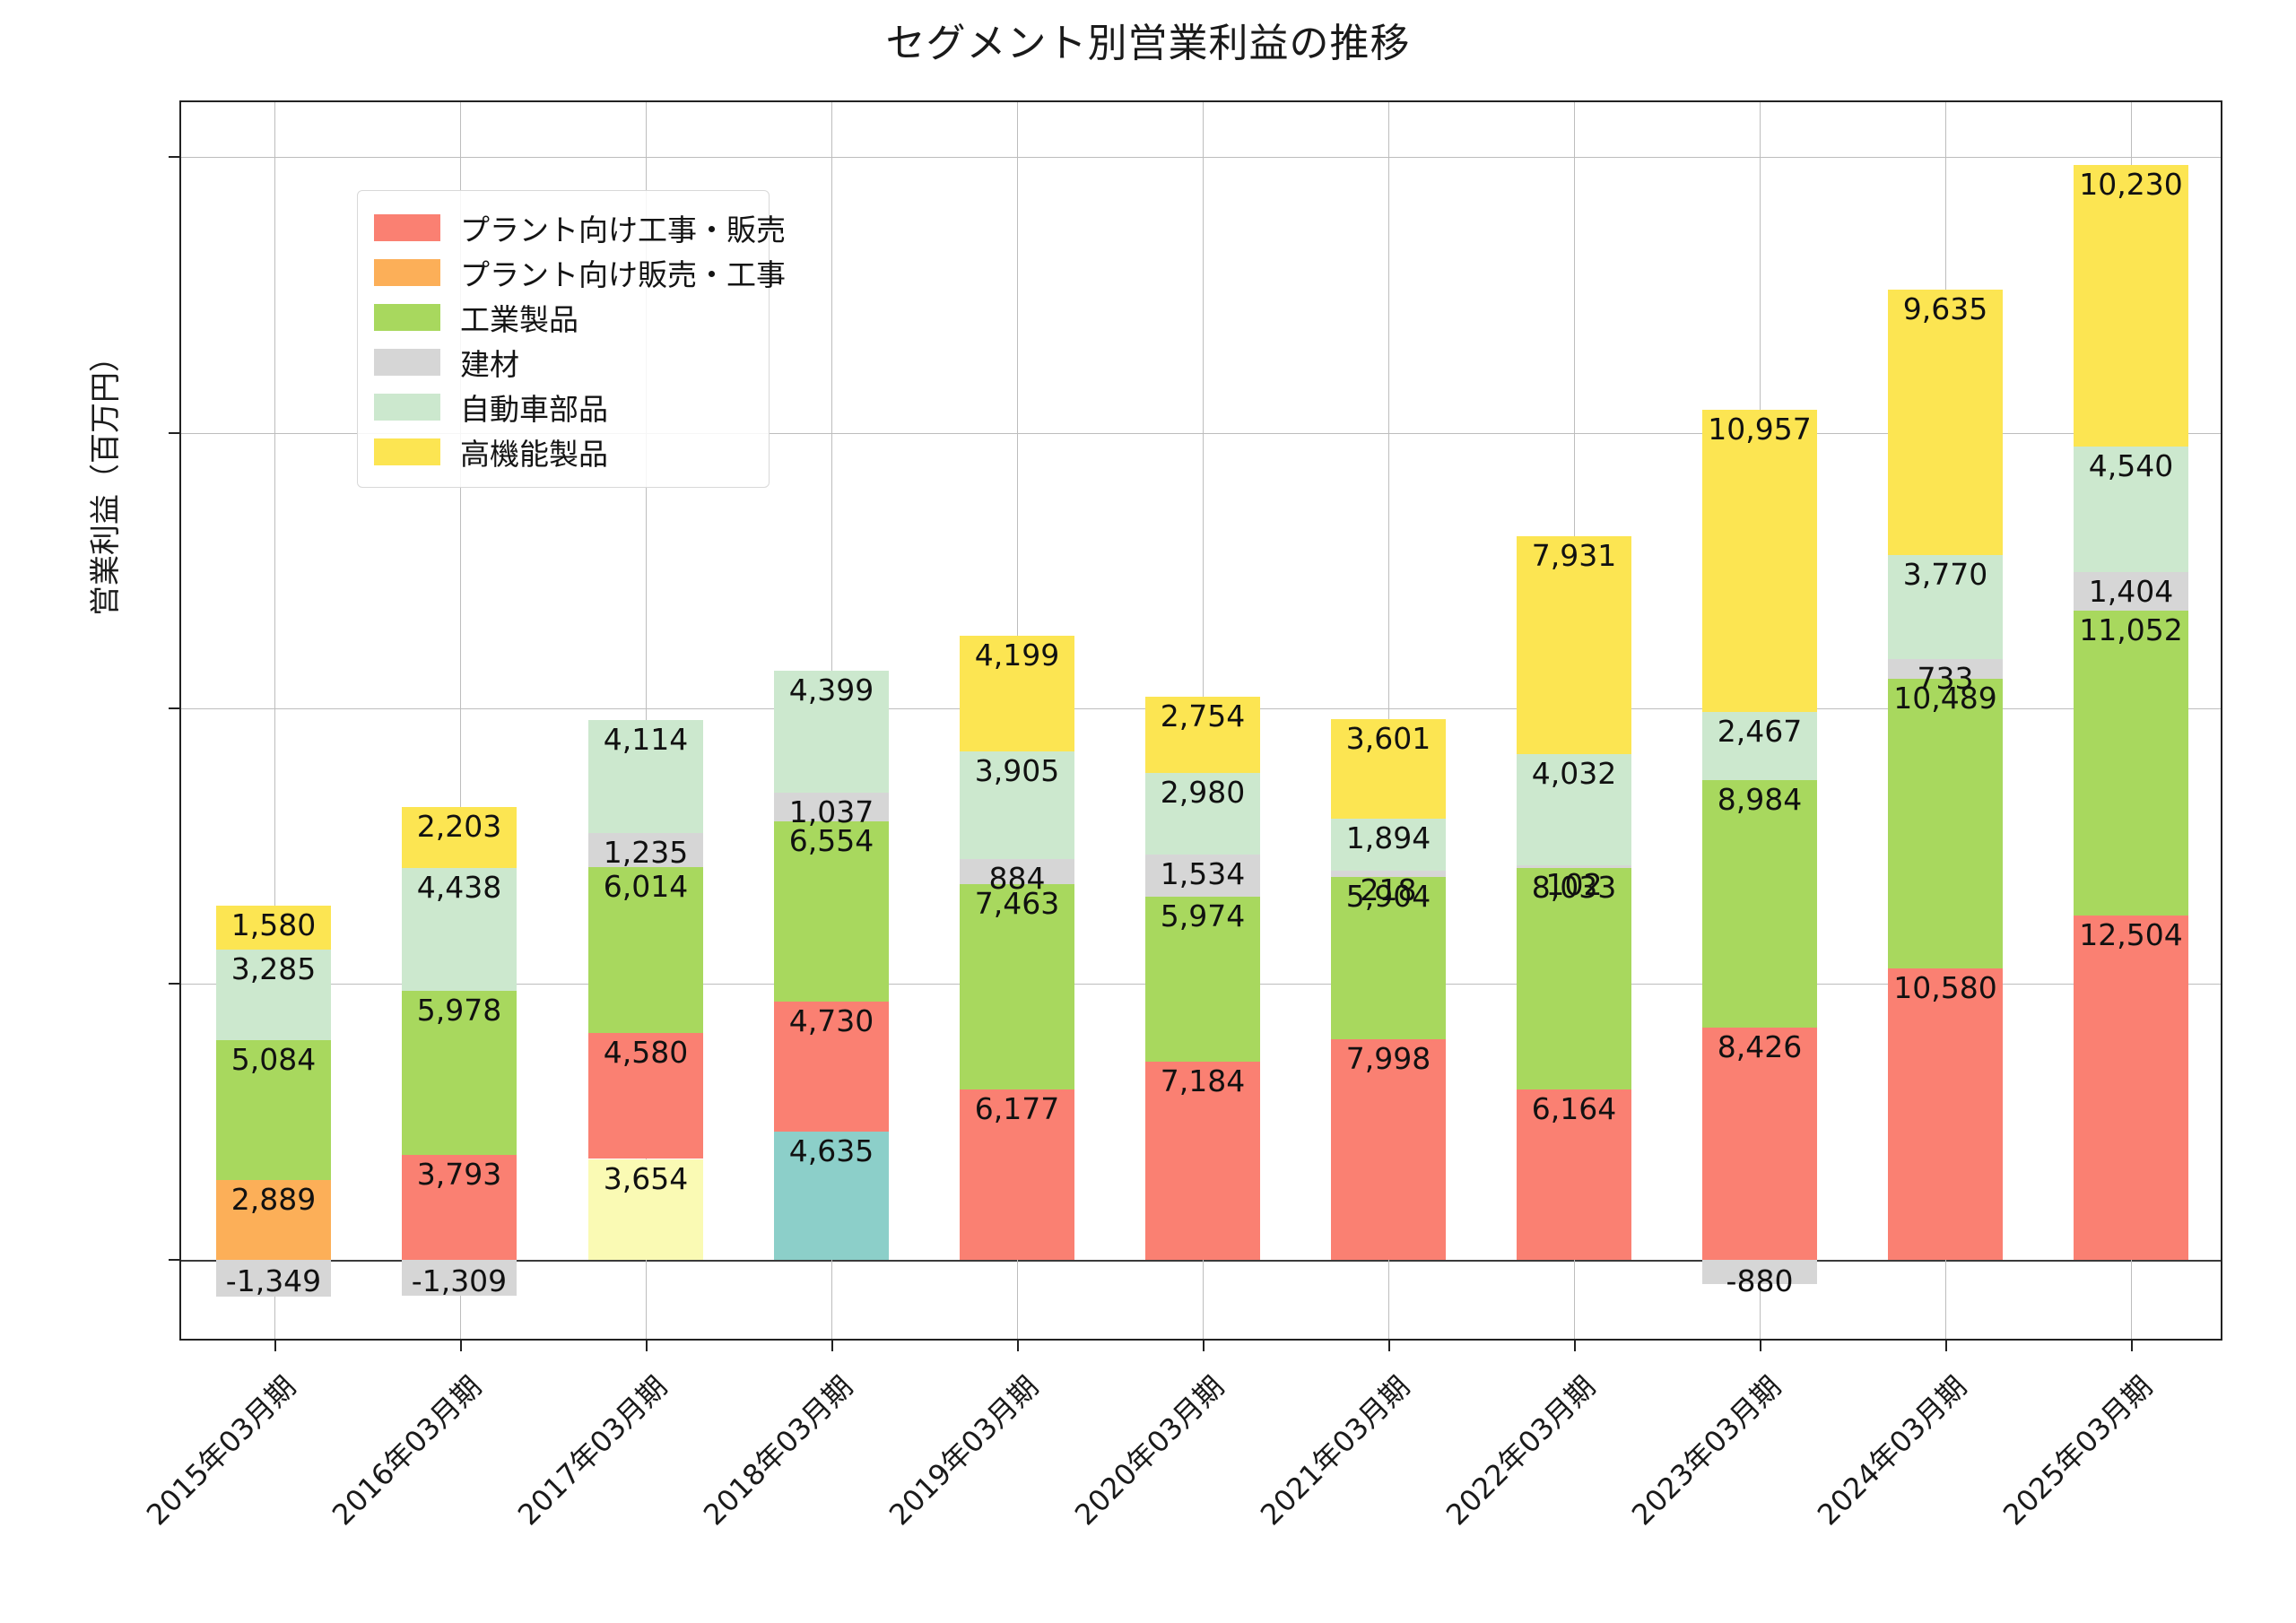 The height and width of the screenshot is (1623, 2296). I want to click on bar-group: 7,998 5,904 218 1,894 3,601, so click(1388, 720).